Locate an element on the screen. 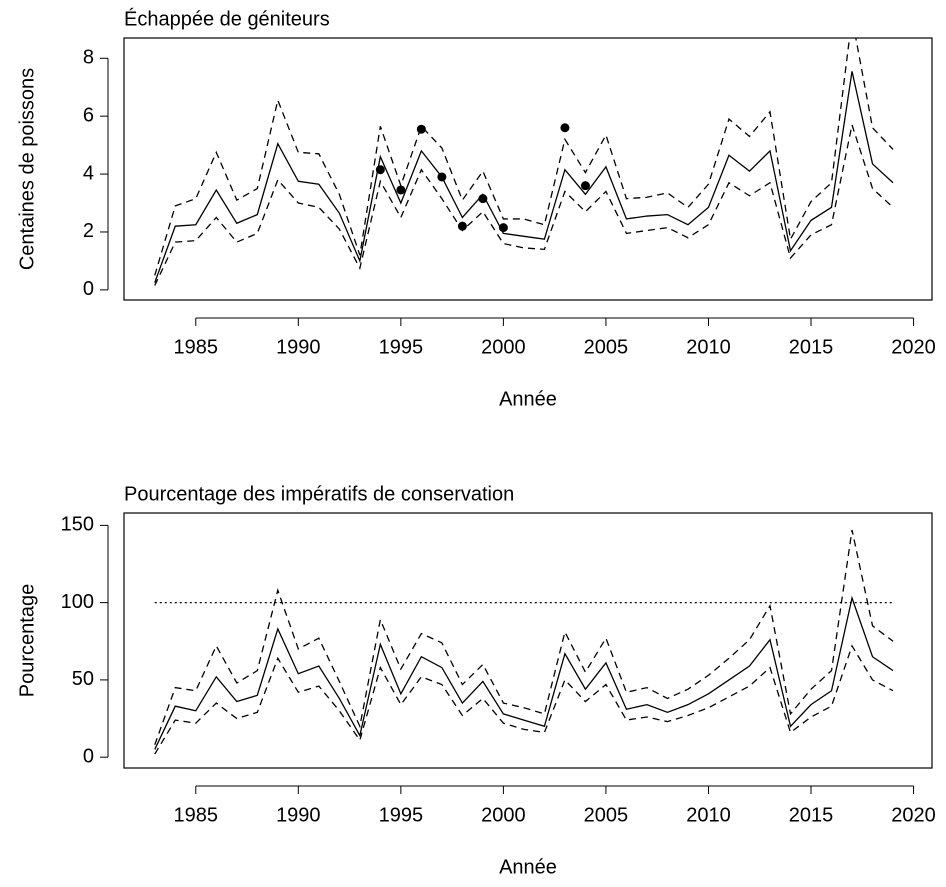  y-axis-label: Centaines de poissons is located at coordinates (27, 169).